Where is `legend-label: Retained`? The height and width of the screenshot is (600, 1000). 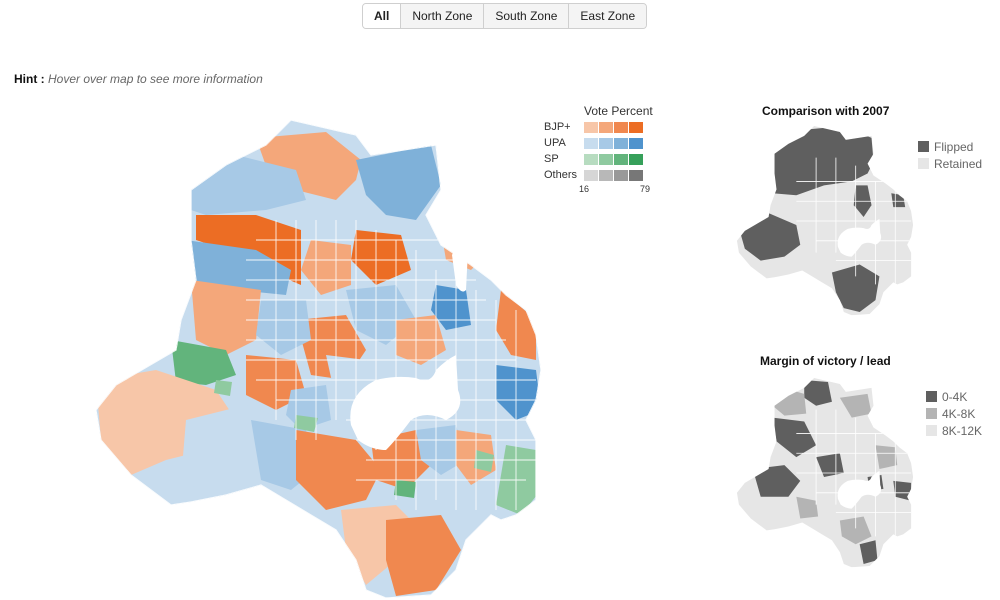 legend-label: Retained is located at coordinates (958, 163).